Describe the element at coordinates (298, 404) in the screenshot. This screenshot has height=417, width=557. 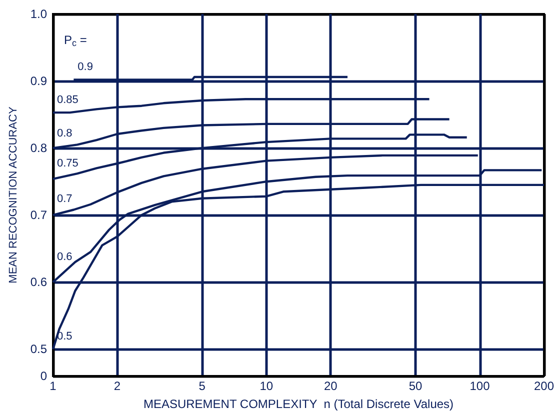
I see `x-axis-title: MEASUREMENT COMPLEXITY n (Total Discrete Values)` at that location.